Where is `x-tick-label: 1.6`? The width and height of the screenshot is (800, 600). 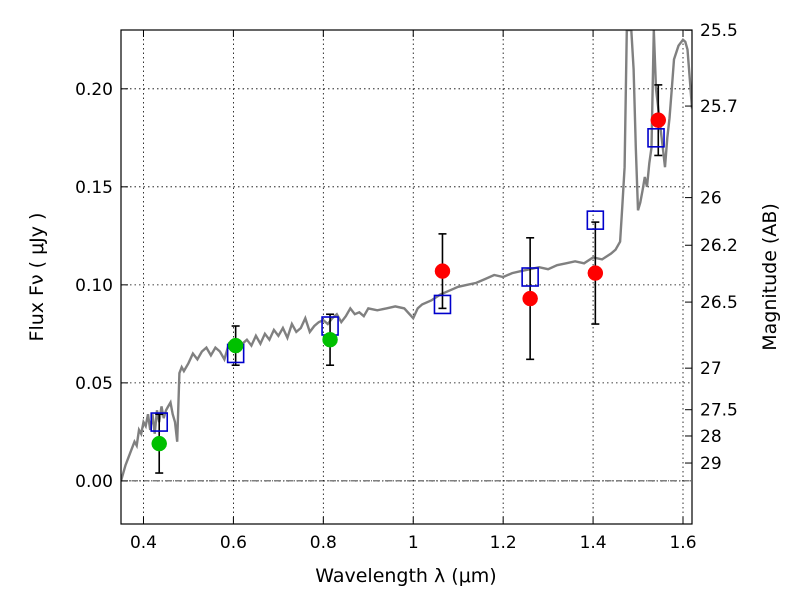 x-tick-label: 1.6 is located at coordinates (682, 543).